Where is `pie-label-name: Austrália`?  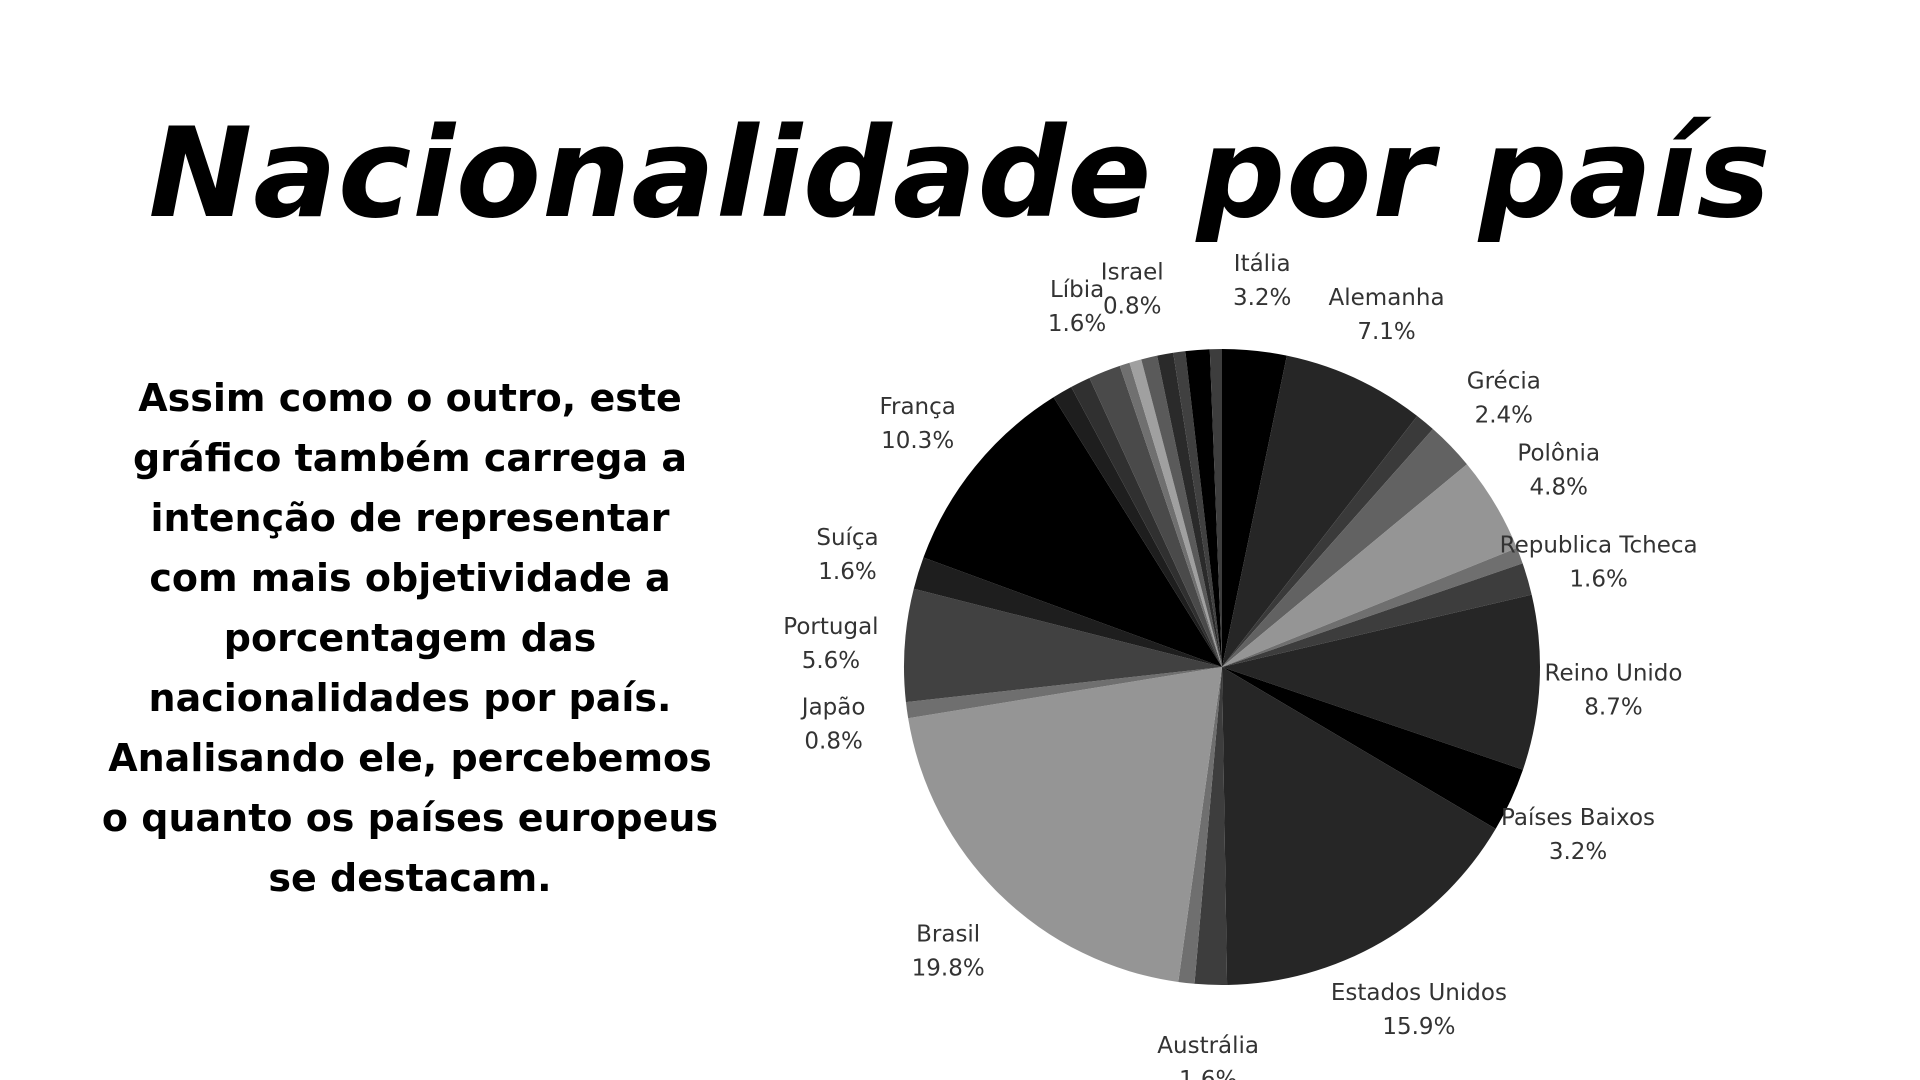
pie-label-name: Austrália is located at coordinates (1208, 1046).